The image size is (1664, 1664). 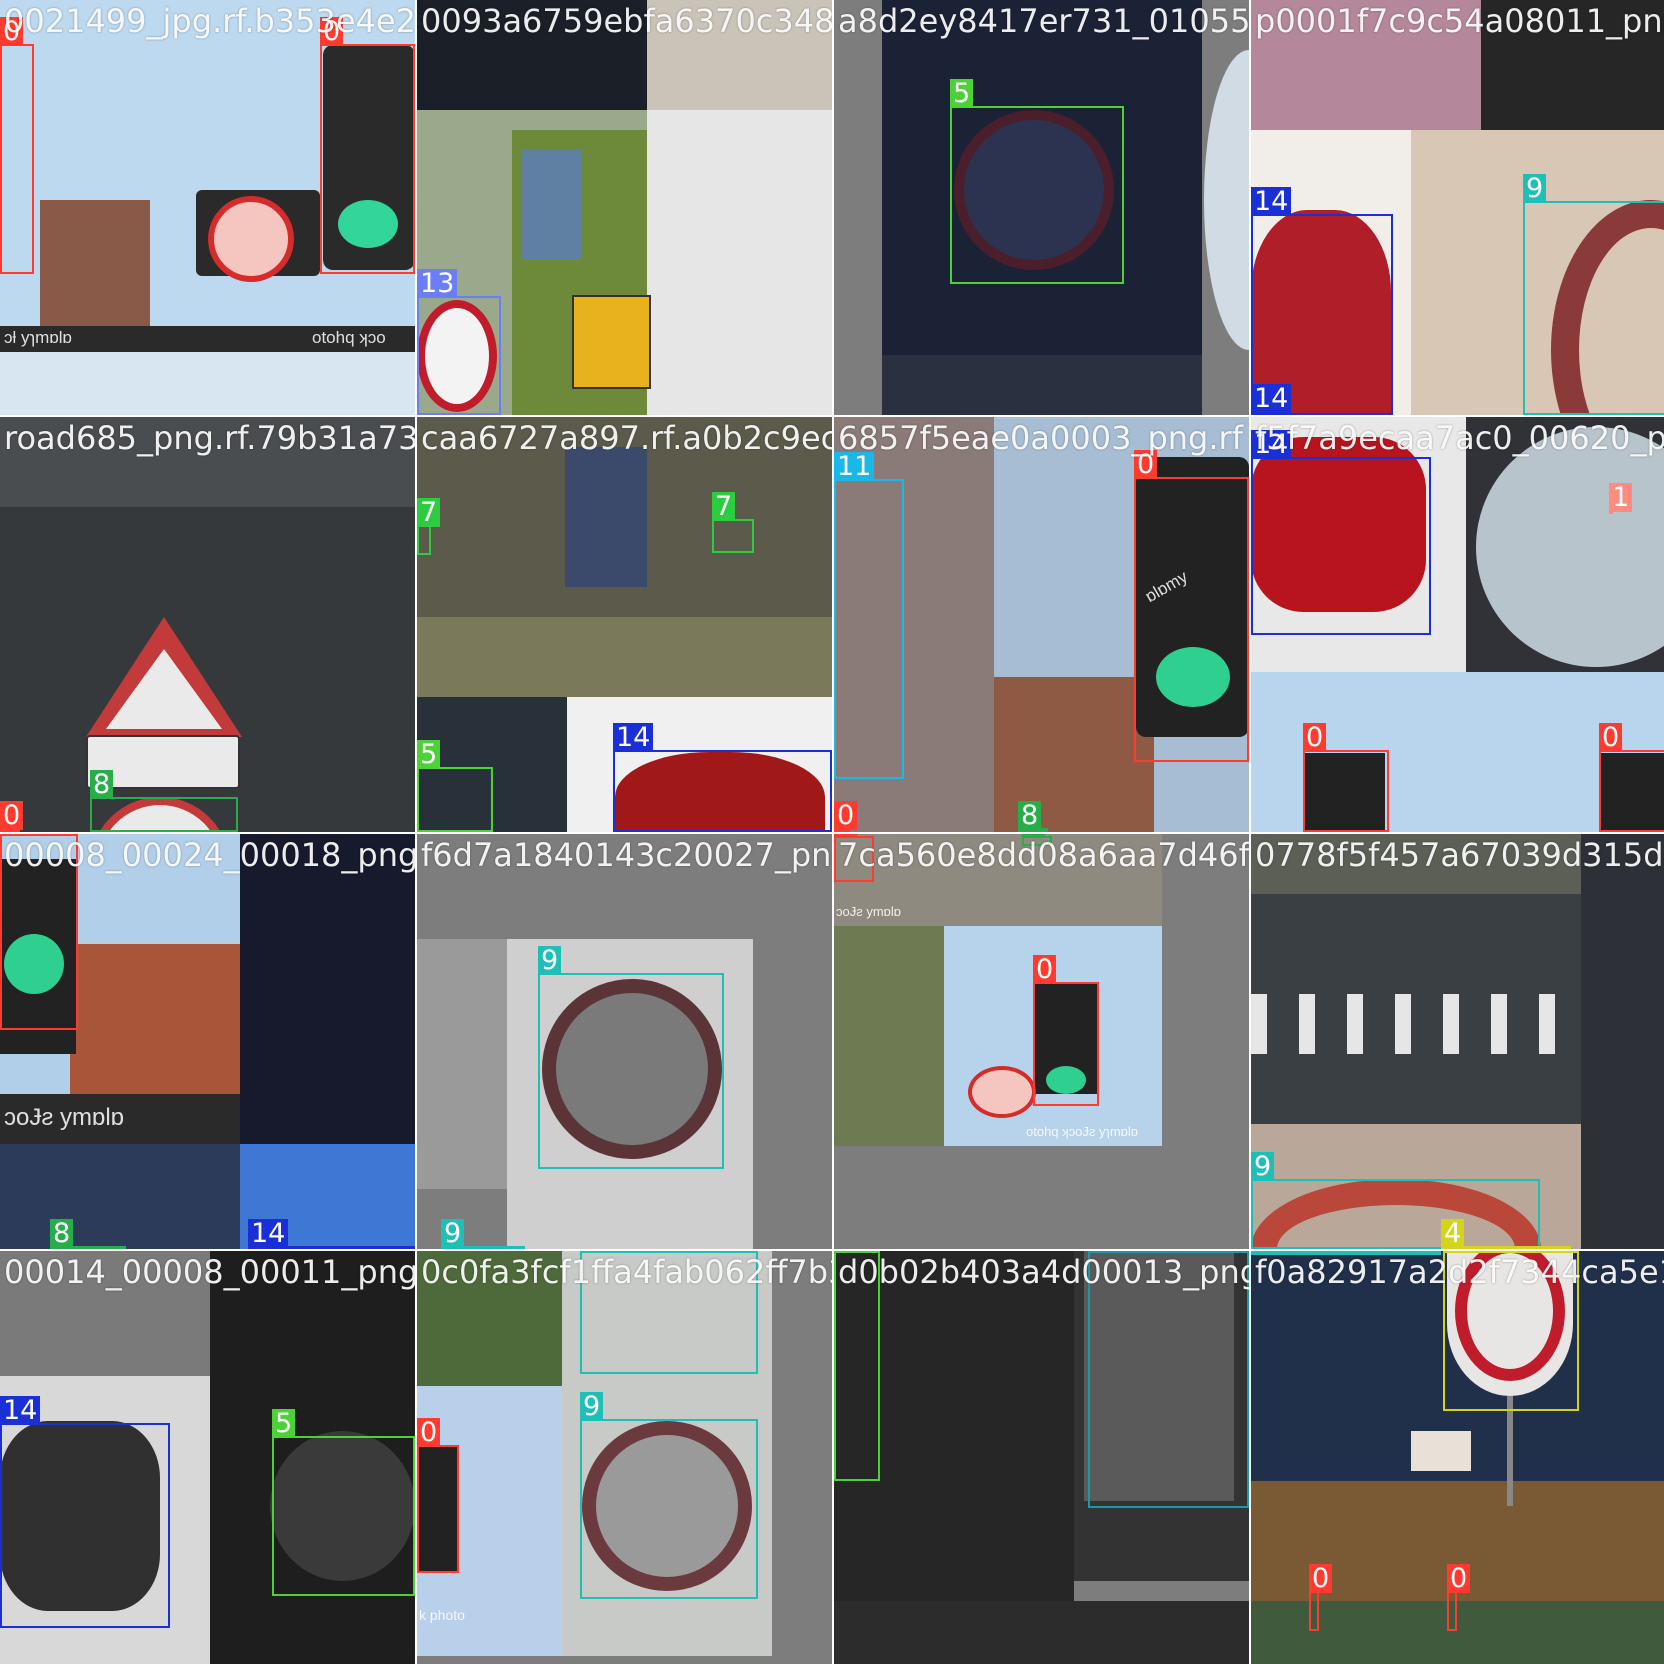 What do you see at coordinates (1034, 190) in the screenshot?
I see `scene-sign-disc` at bounding box center [1034, 190].